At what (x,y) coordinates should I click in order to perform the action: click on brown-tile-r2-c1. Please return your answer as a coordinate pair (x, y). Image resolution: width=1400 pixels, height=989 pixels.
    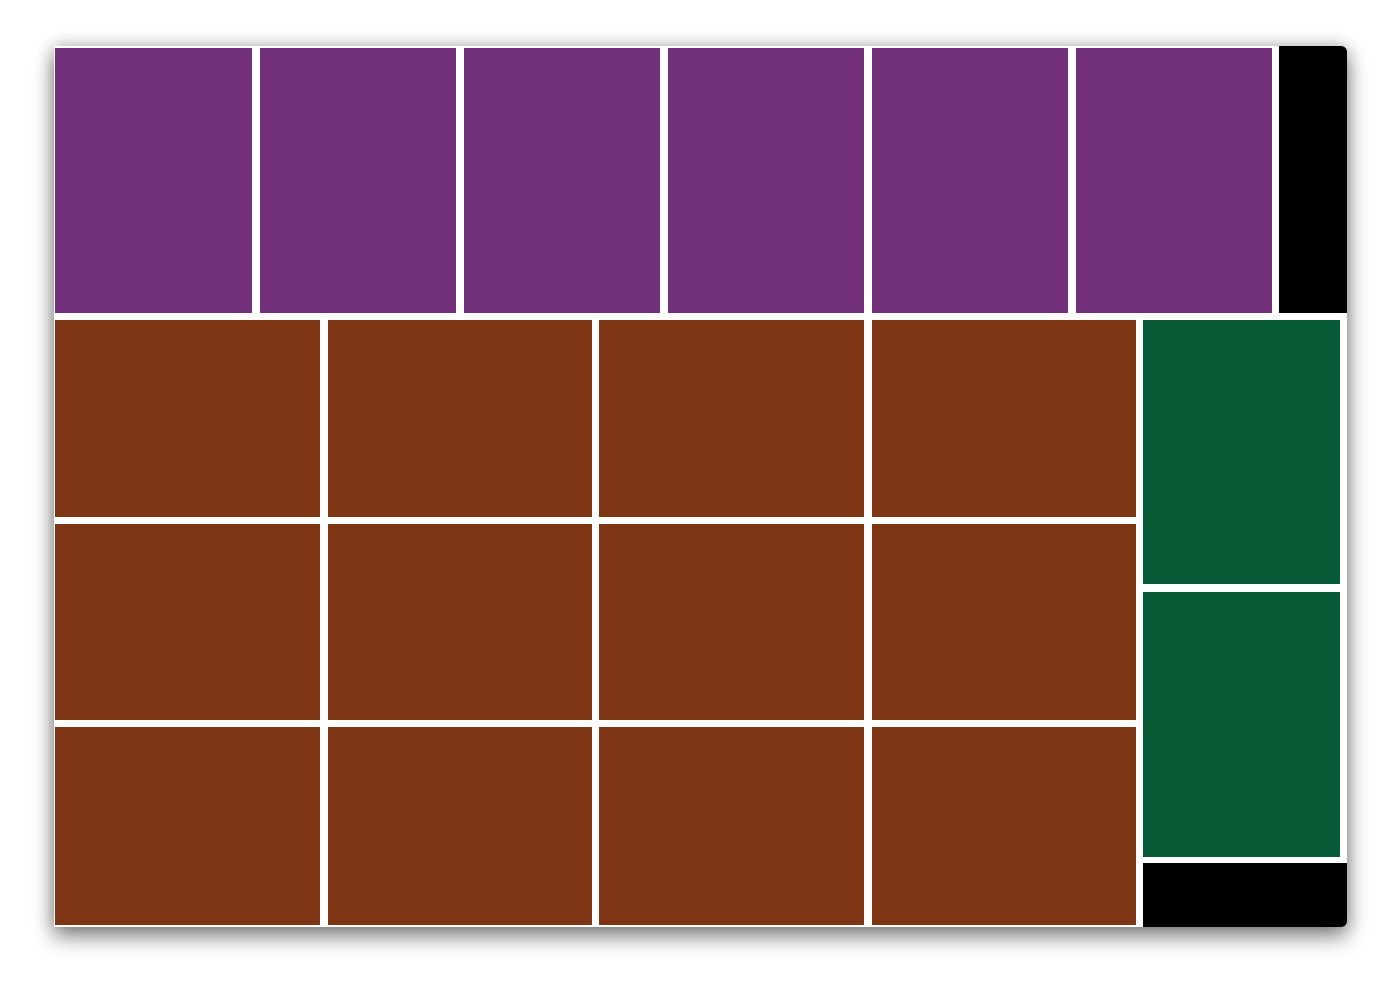
    Looking at the image, I should click on (187, 622).